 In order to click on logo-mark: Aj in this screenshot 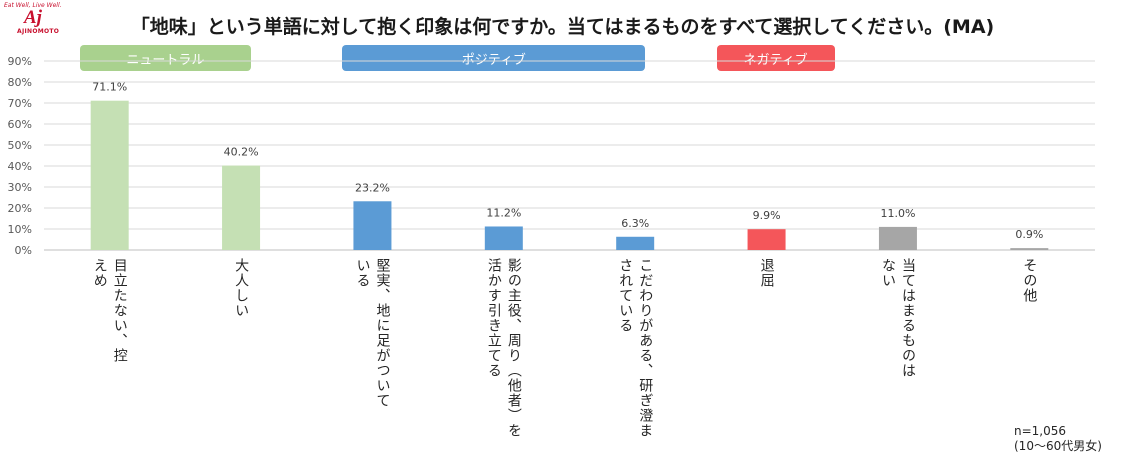, I will do `click(33, 17)`.